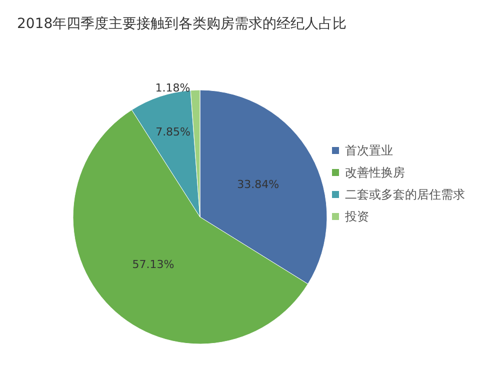 The image size is (500, 367). What do you see at coordinates (356, 217) in the screenshot?
I see `legend-label: 投资` at bounding box center [356, 217].